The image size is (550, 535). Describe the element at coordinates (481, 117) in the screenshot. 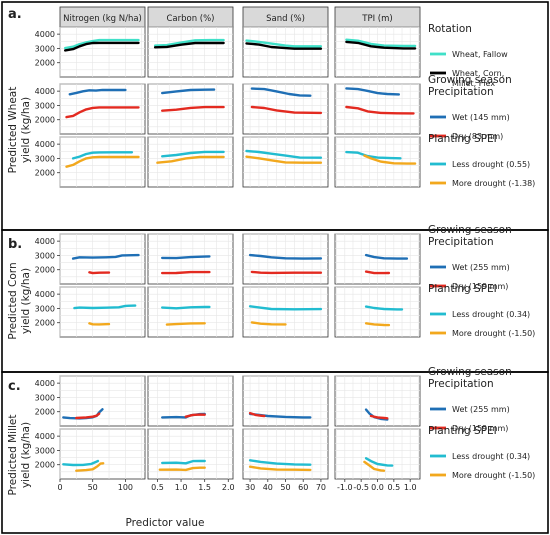

I see `legend-label: Wet (145 mm)` at that location.